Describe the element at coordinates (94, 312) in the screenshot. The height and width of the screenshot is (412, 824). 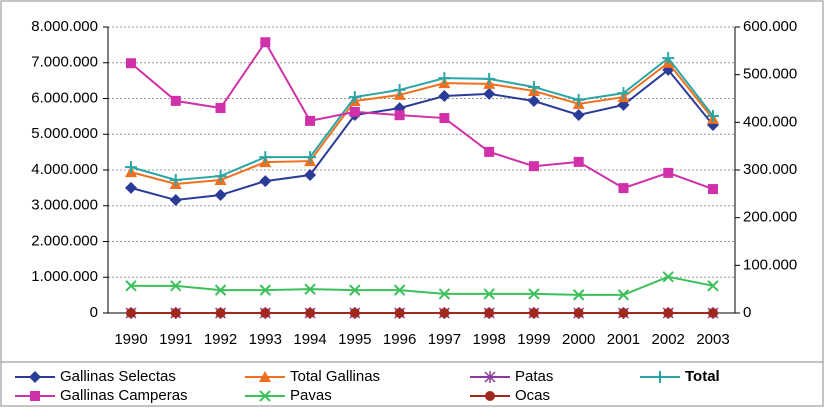
I see `y-tick-label: 0` at that location.